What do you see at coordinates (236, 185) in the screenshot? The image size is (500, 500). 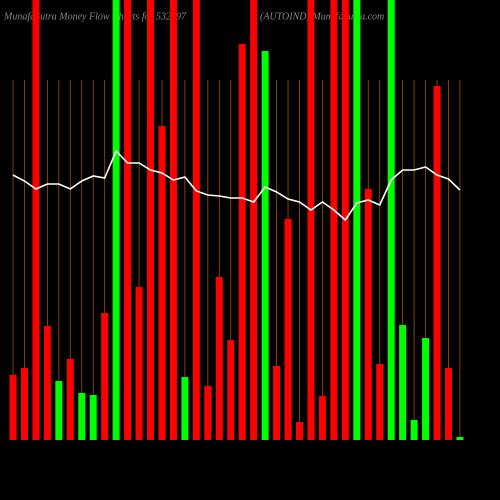 I see `money-flow-line` at bounding box center [236, 185].